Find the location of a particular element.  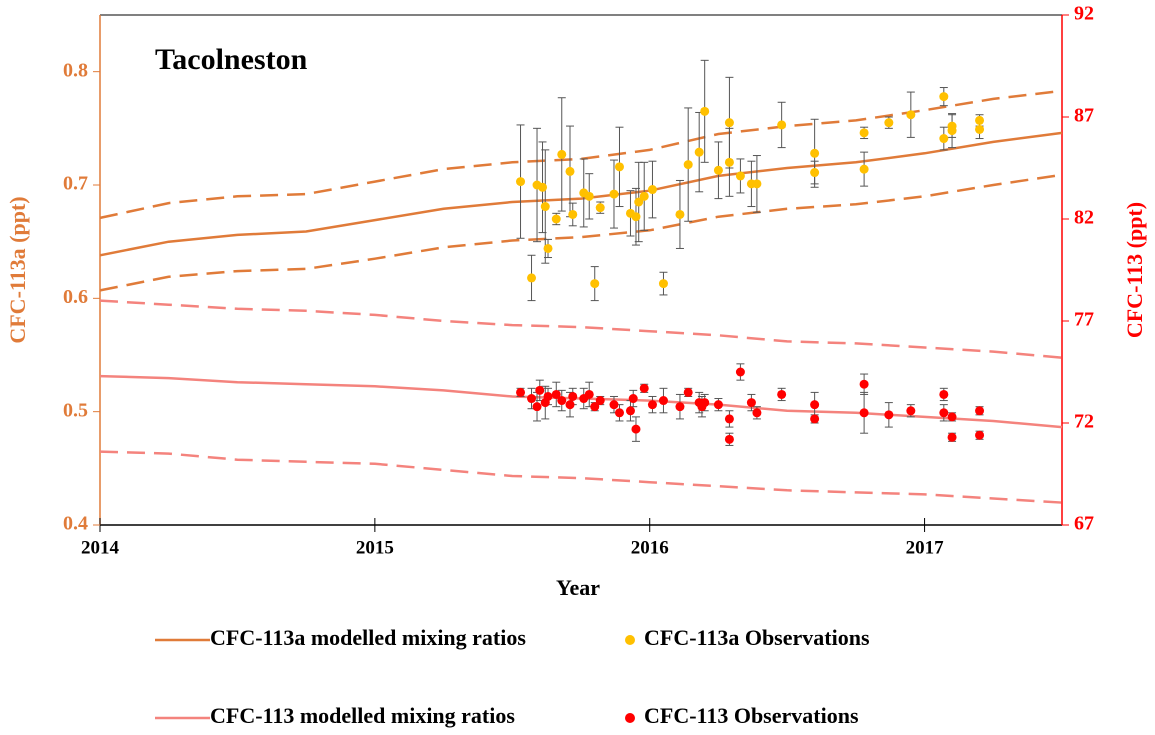

legend-label: CFC-113a Observations is located at coordinates (757, 637).